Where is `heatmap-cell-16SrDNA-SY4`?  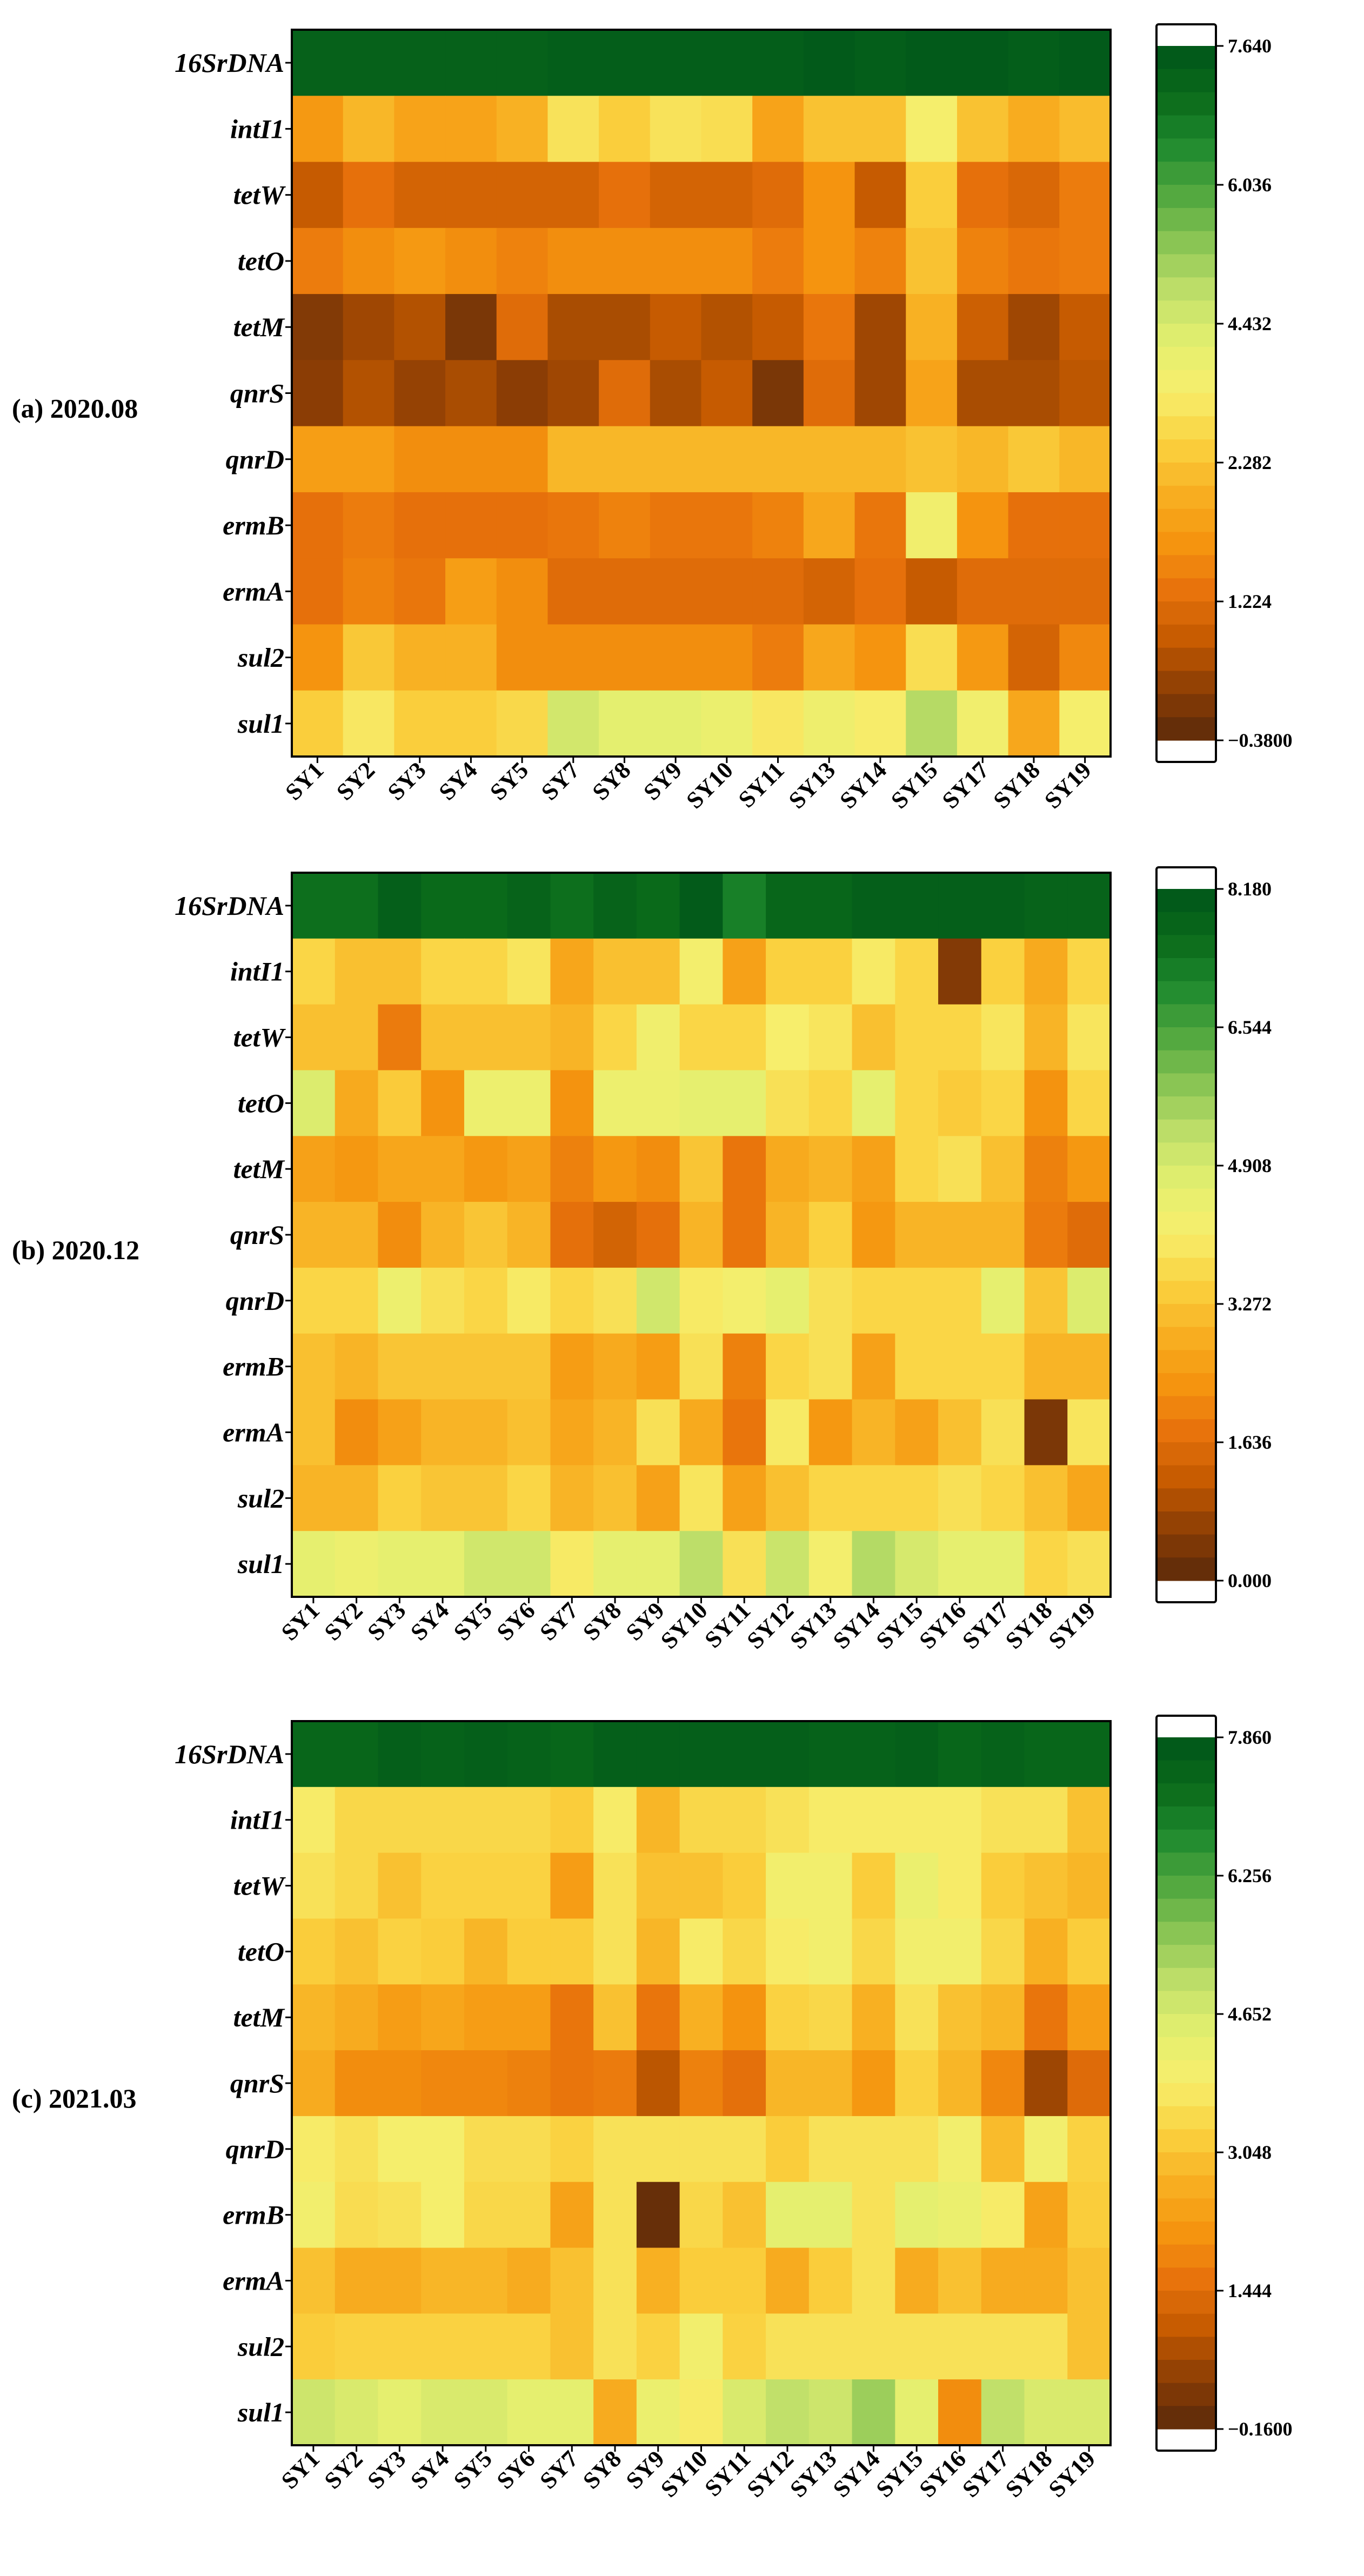 heatmap-cell-16SrDNA-SY4 is located at coordinates (443, 1754).